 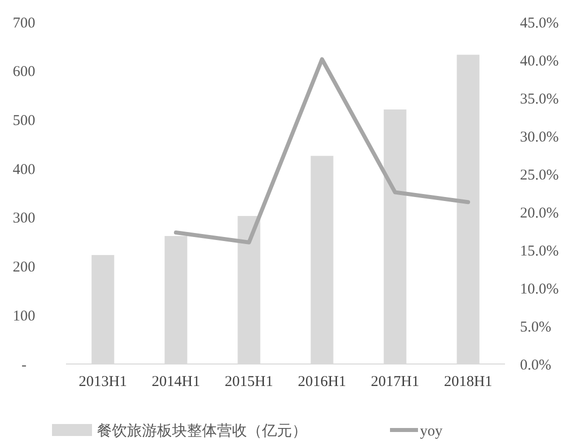 What do you see at coordinates (539, 175) in the screenshot?
I see `y2-tick-label: 25.0%` at bounding box center [539, 175].